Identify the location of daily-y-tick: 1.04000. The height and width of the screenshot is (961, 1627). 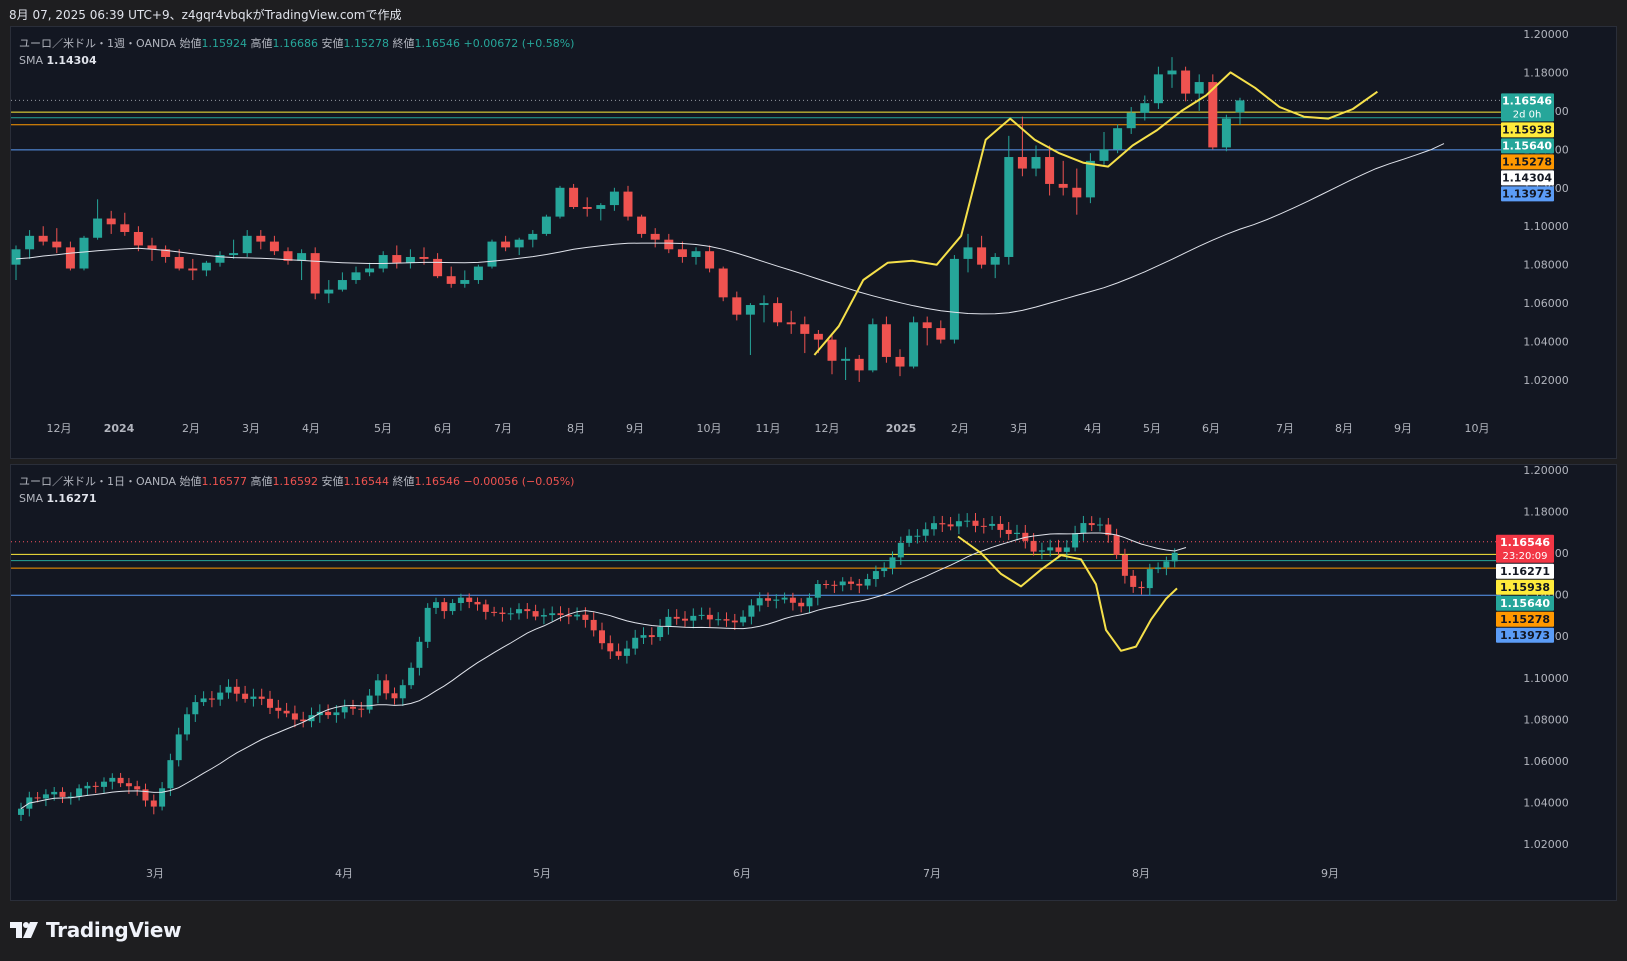
(1546, 802).